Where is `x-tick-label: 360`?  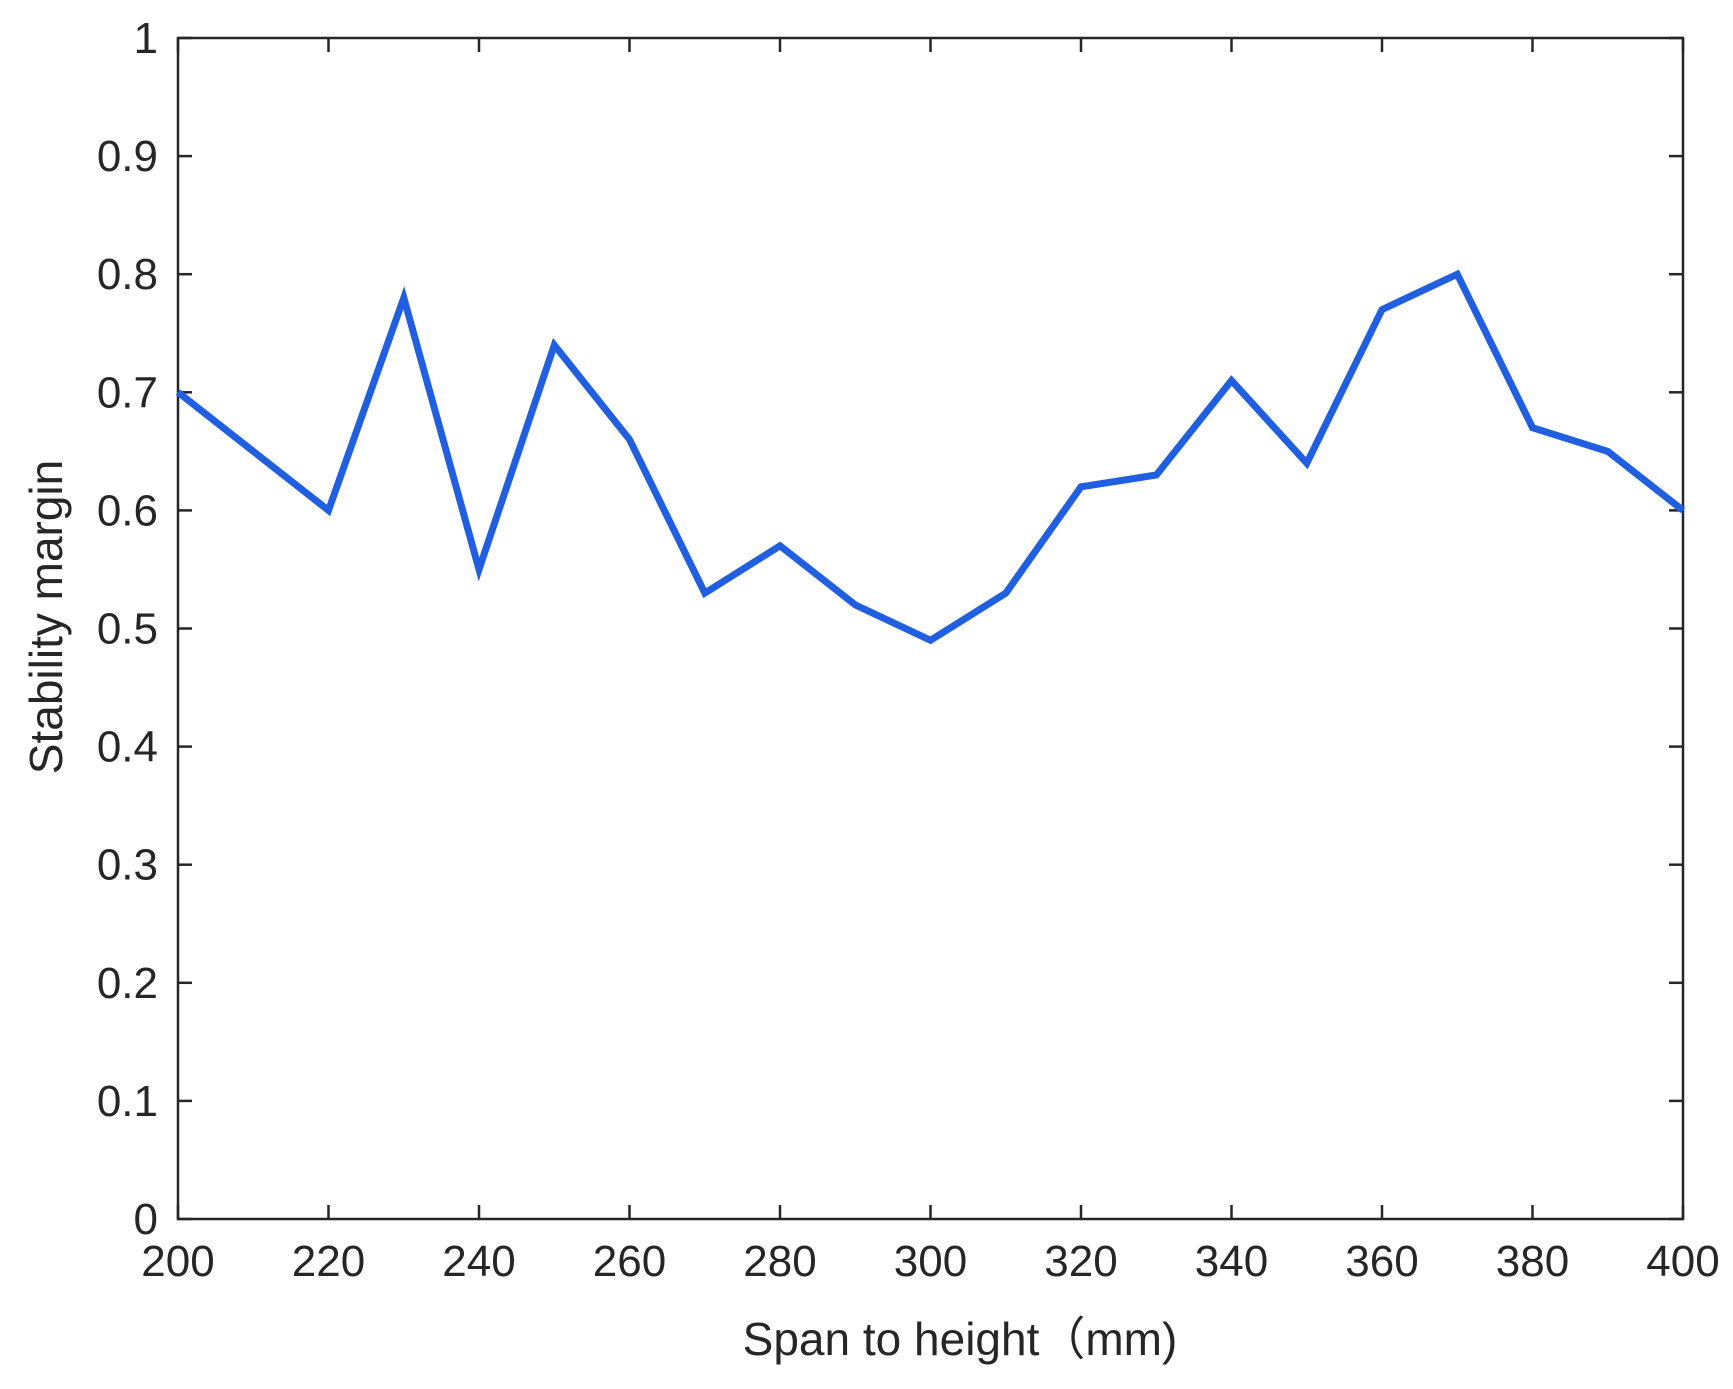
x-tick-label: 360 is located at coordinates (1381, 1261).